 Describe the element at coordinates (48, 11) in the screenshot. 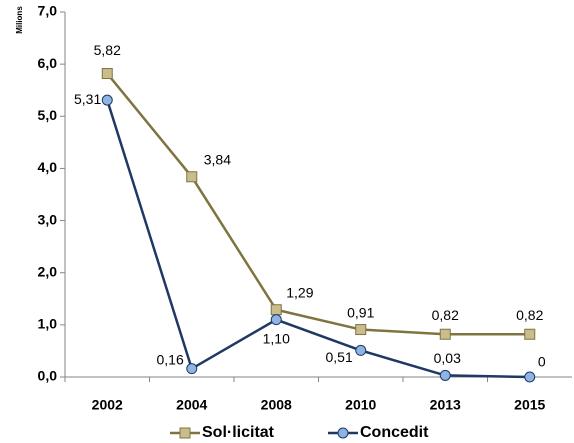

I see `y-tick-label: 7,0` at that location.